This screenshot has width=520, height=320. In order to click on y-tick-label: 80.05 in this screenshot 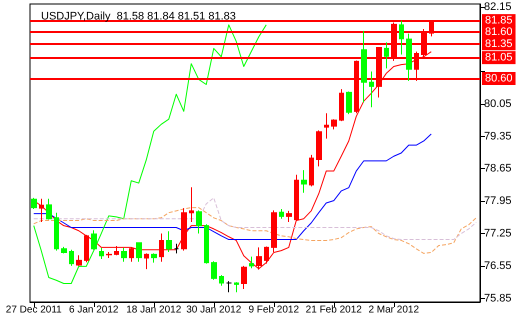, I will do `click(498, 104)`.